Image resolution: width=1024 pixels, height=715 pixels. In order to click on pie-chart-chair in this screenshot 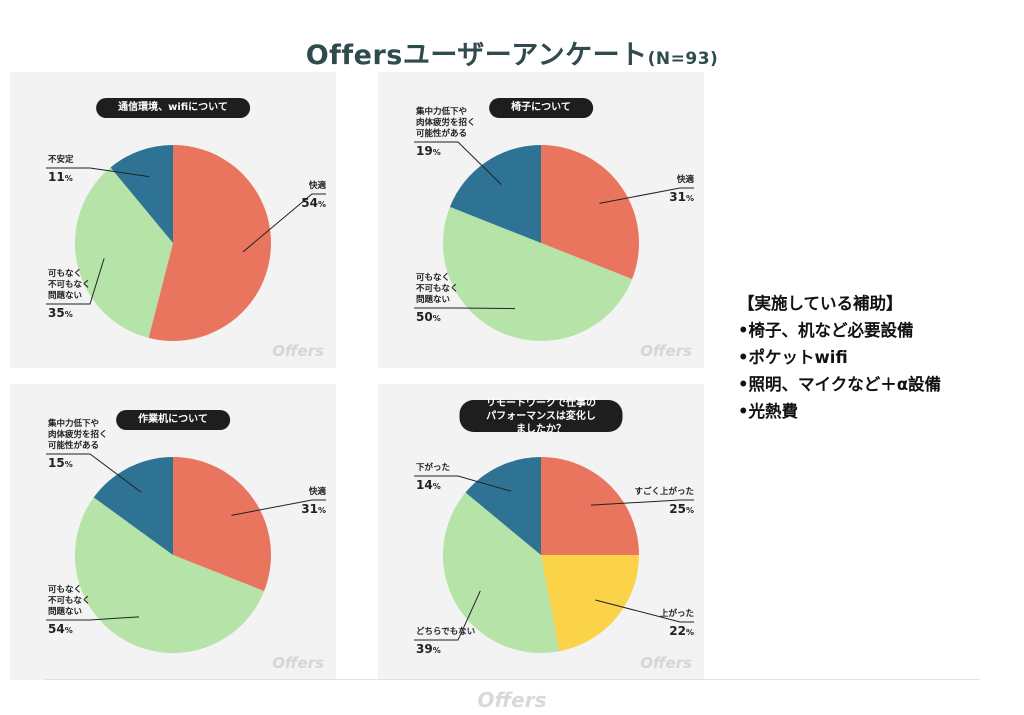, I will do `click(554, 241)`.